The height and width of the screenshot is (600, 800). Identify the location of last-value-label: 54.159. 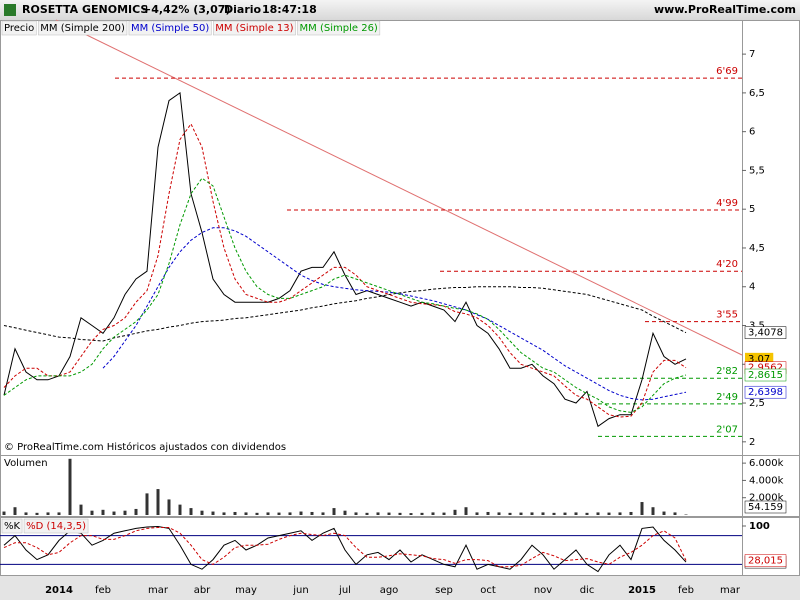
(765, 507).